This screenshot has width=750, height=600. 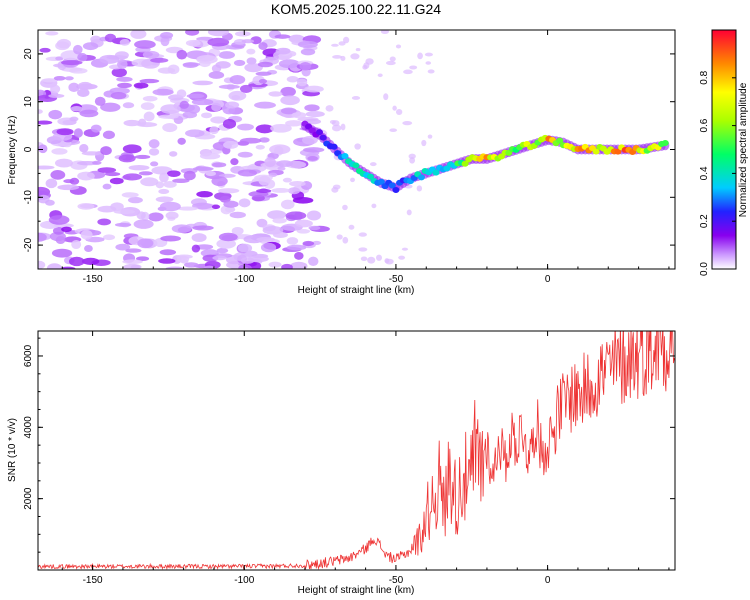 I want to click on y-tick-label: 10, so click(x=28, y=102).